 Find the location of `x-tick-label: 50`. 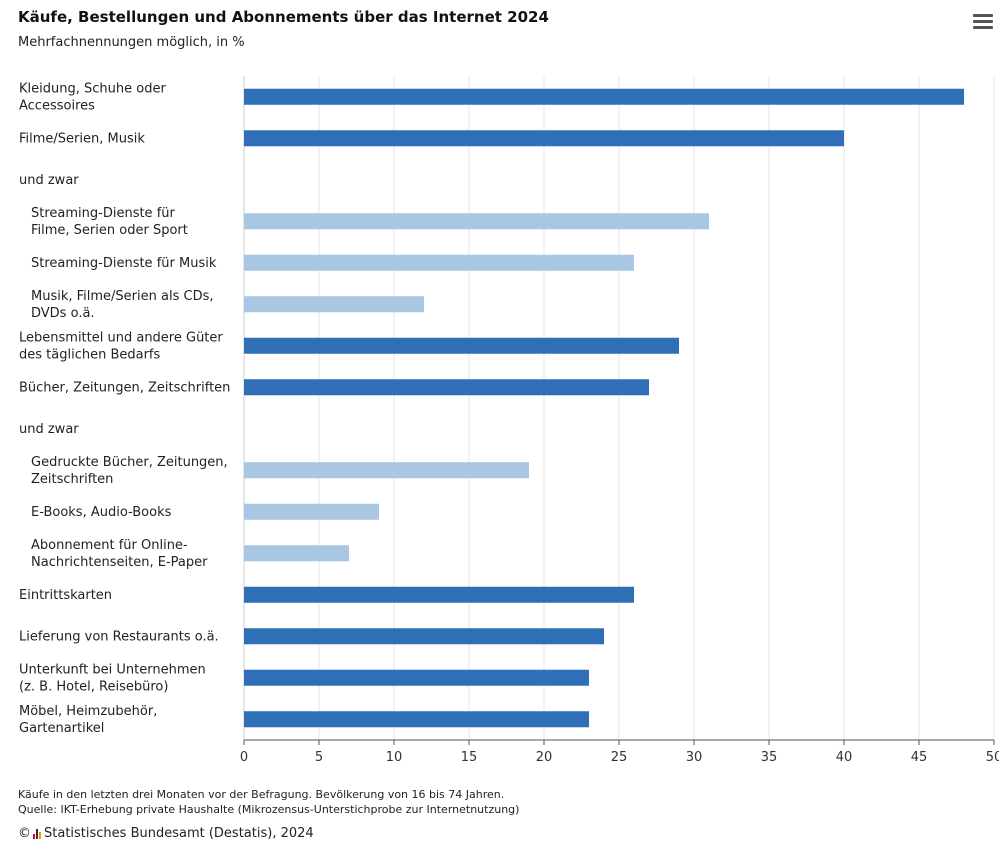

x-tick-label: 50 is located at coordinates (992, 757).